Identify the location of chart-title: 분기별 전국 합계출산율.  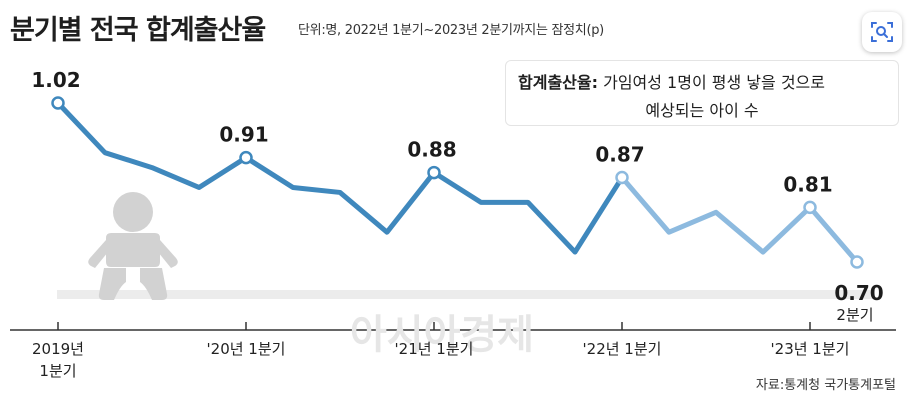
(138, 30).